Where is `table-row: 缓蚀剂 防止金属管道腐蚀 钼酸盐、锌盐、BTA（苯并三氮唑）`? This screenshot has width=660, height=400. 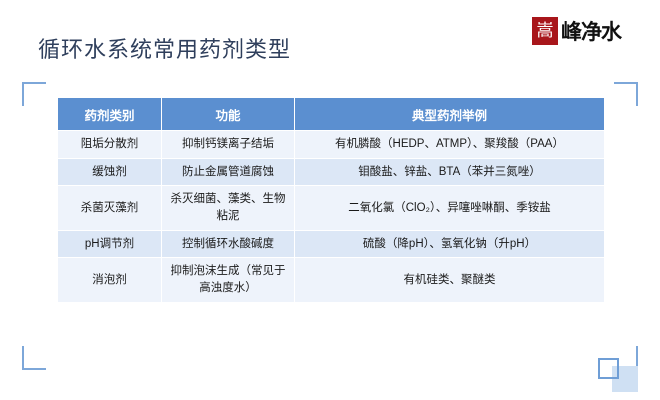
table-row: 缓蚀剂 防止金属管道腐蚀 钼酸盐、锌盐、BTA（苯并三氮唑） is located at coordinates (331, 172).